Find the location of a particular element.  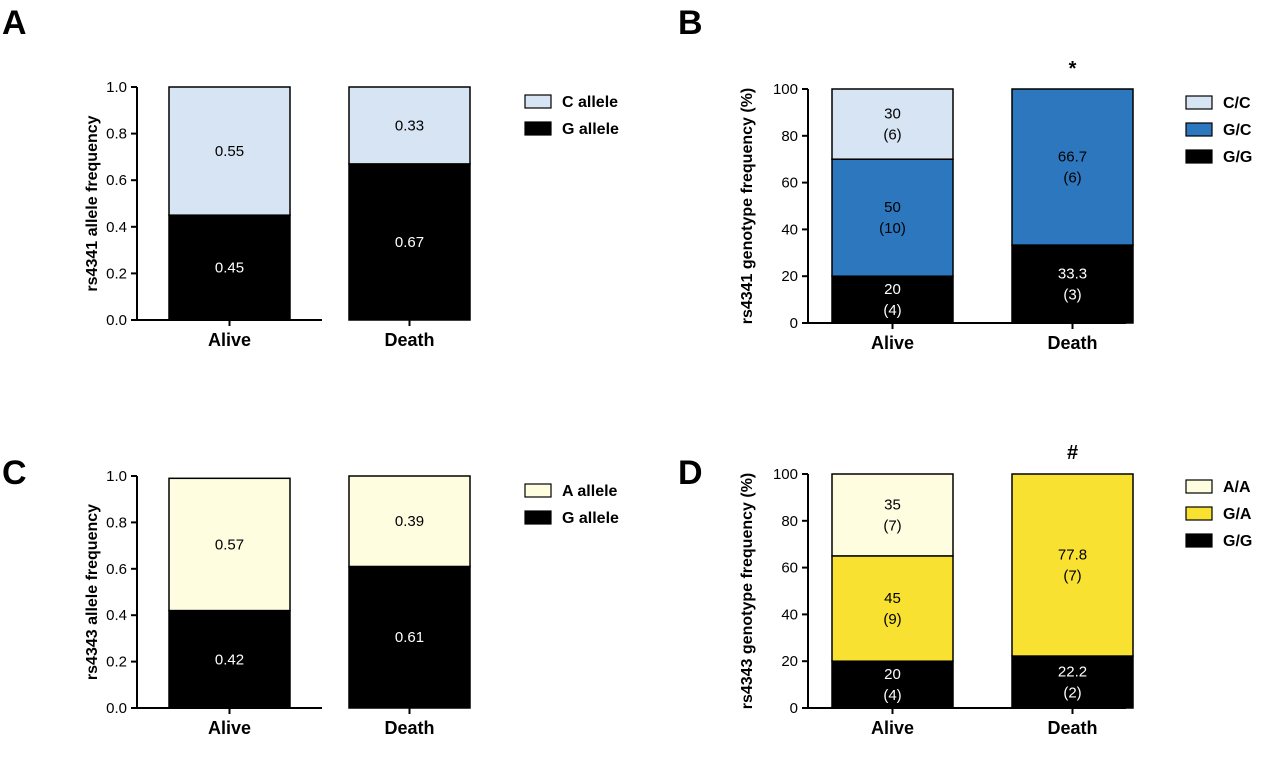

data-label: 0.42 is located at coordinates (229, 659).